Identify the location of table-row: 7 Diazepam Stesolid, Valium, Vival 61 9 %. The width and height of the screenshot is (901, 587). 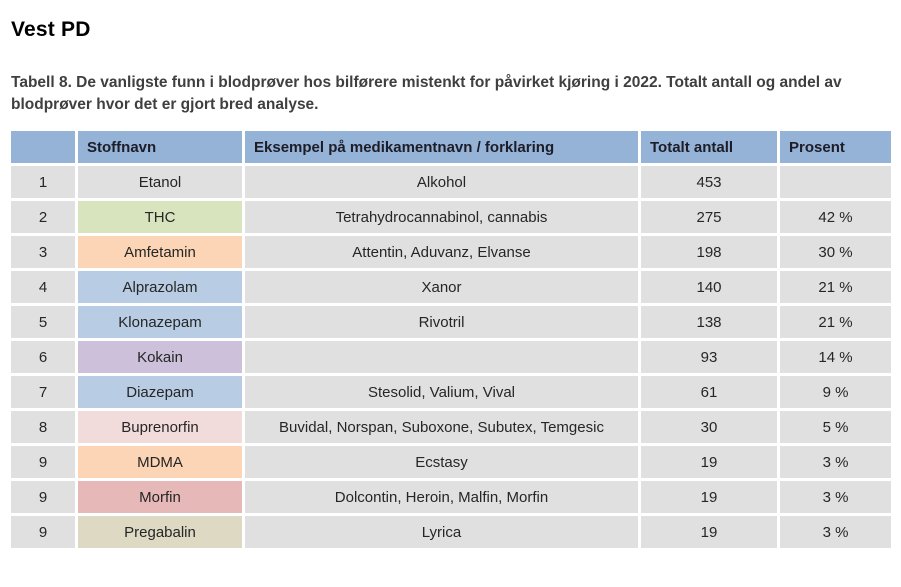
(451, 392).